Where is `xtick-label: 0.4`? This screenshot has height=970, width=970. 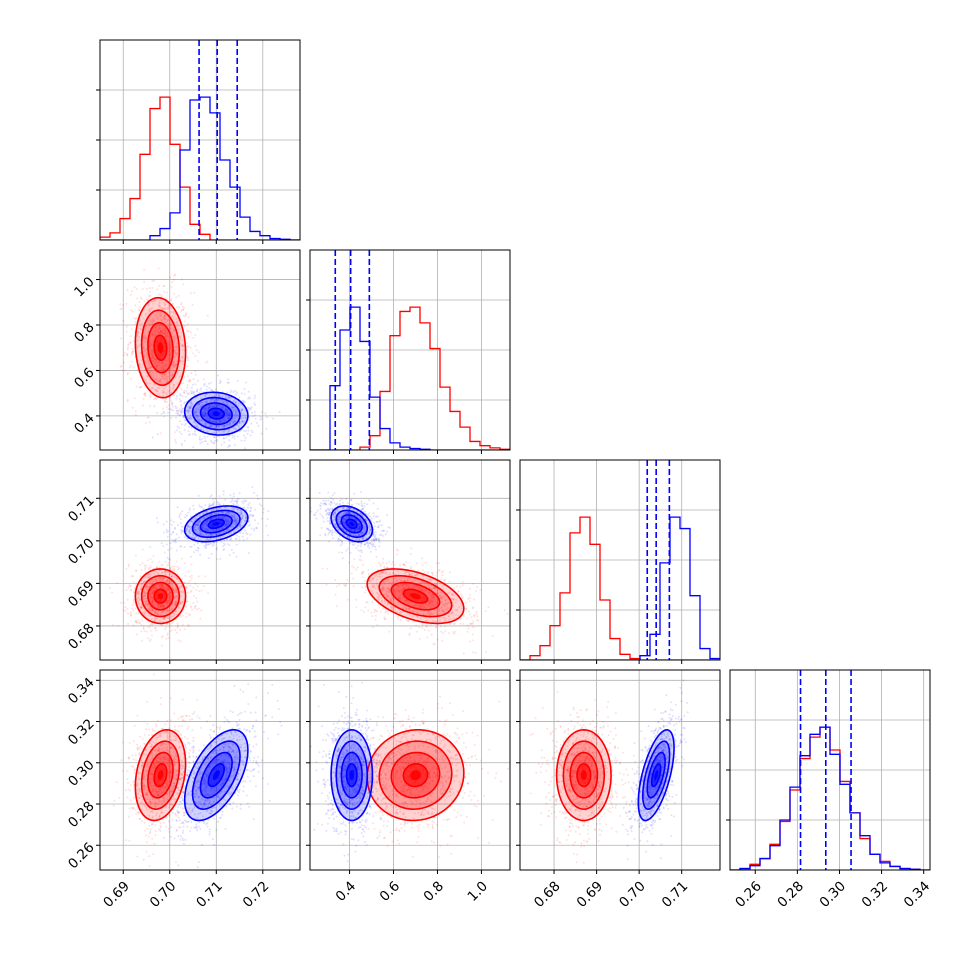 xtick-label: 0.4 is located at coordinates (346, 891).